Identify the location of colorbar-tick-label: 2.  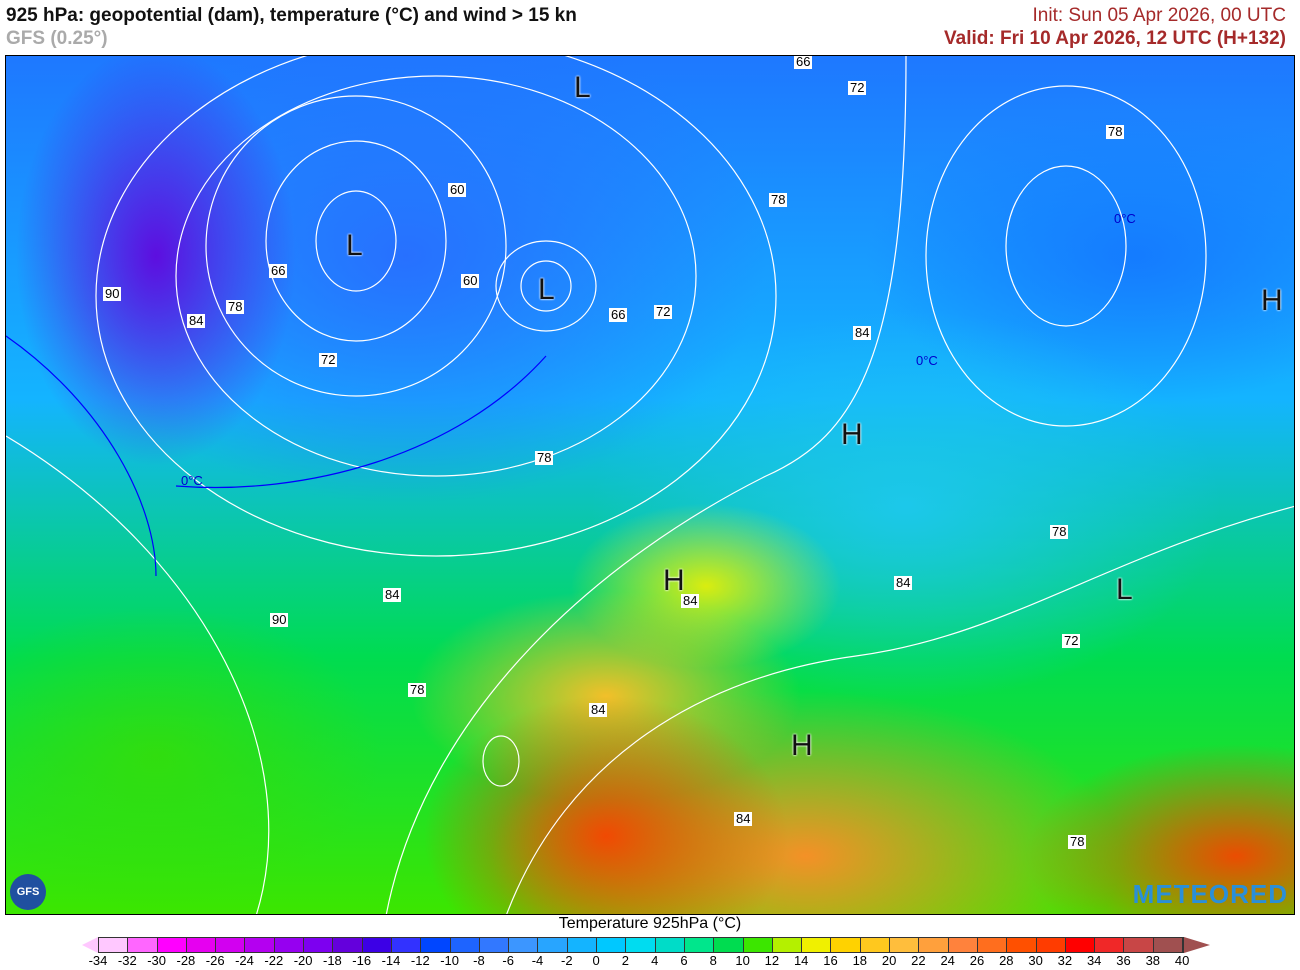
(625, 960).